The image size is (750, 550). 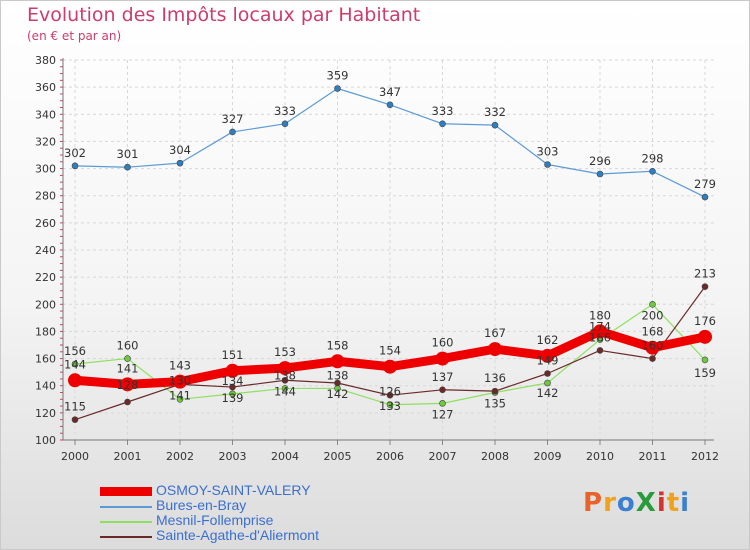 What do you see at coordinates (128, 368) in the screenshot?
I see `data-label-osmoy-saint-valery: 141` at bounding box center [128, 368].